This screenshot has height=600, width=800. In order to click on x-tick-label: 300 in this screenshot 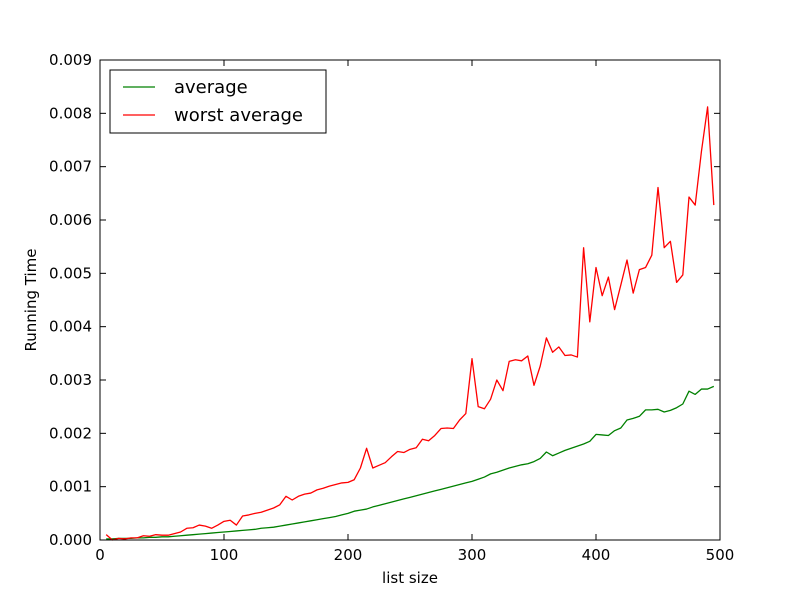, I will do `click(472, 555)`.